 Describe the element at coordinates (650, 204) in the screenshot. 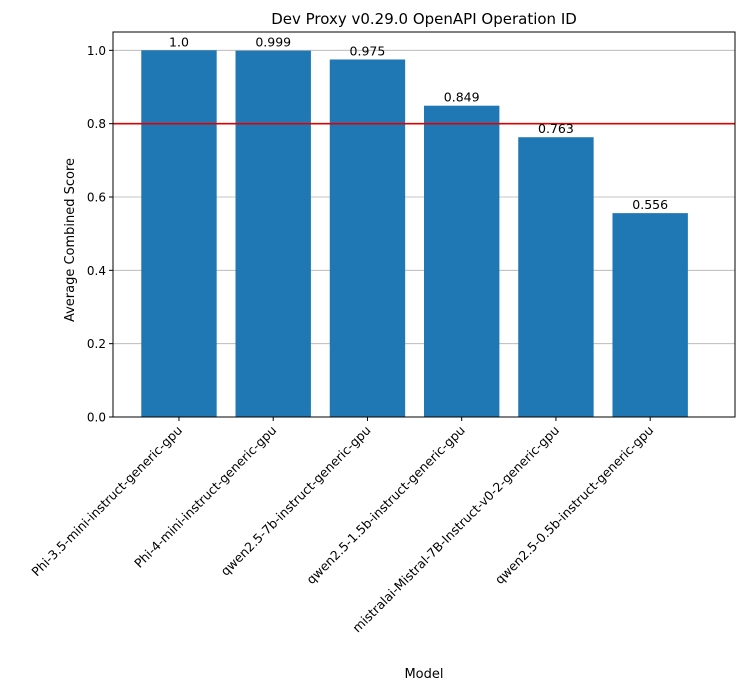

I see `bar-value-label: 0.556` at that location.